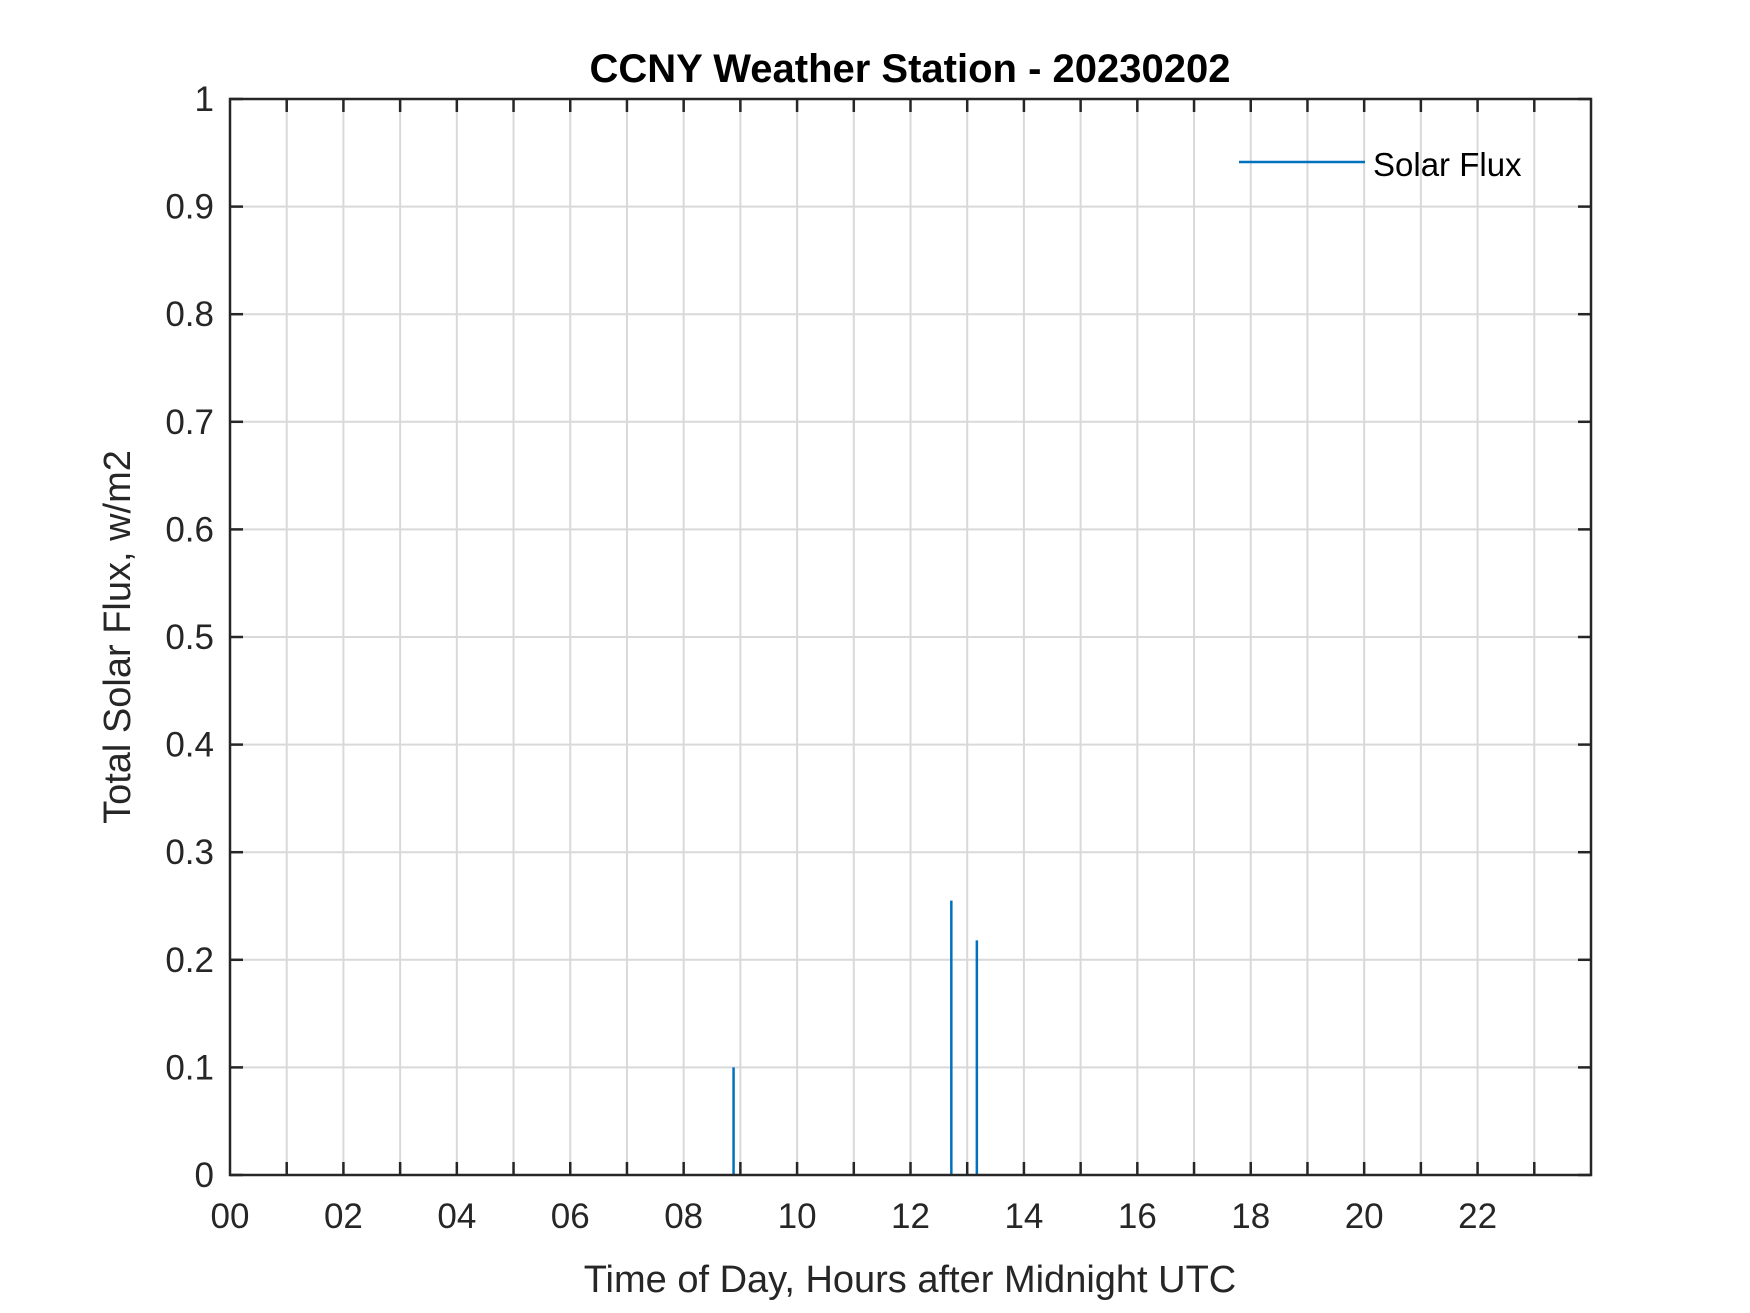  Describe the element at coordinates (683, 1216) in the screenshot. I see `x-tick-label: 08` at that location.